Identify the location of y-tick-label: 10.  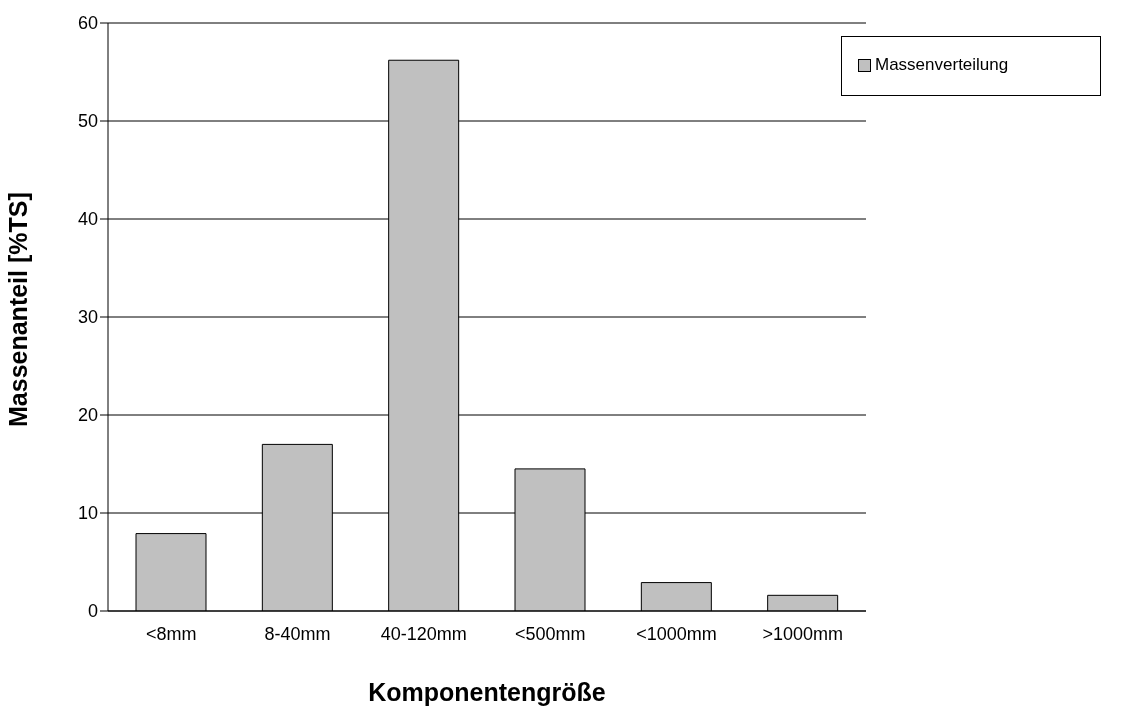
(87, 513).